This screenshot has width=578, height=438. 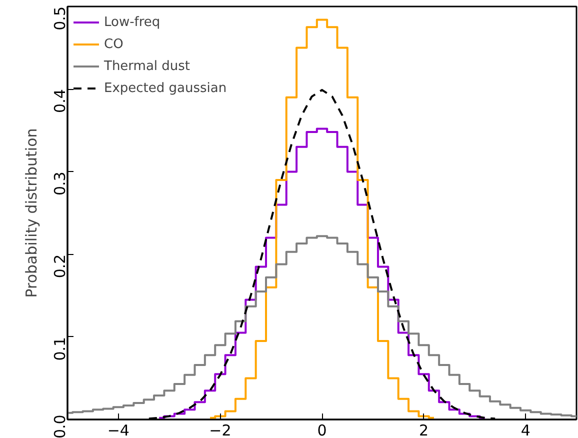 What do you see at coordinates (60, 101) in the screenshot?
I see `y-tick-label: 0.4` at bounding box center [60, 101].